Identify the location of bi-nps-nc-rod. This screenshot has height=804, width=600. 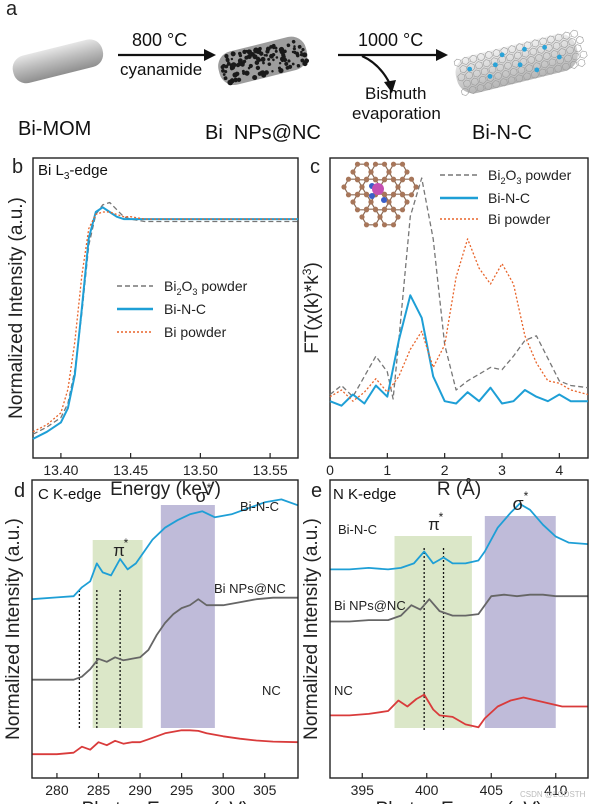
(264, 61).